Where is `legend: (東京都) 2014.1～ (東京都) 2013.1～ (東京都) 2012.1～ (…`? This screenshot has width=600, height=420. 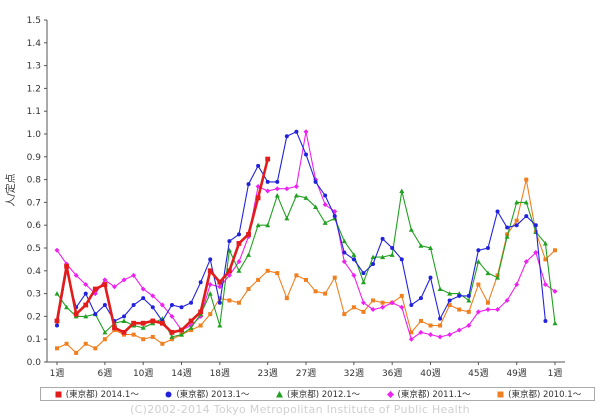
legend: (東京都) 2014.1～ (東京都) 2013.1～ (東京都) 2012.1～ (… is located at coordinates (317, 394).